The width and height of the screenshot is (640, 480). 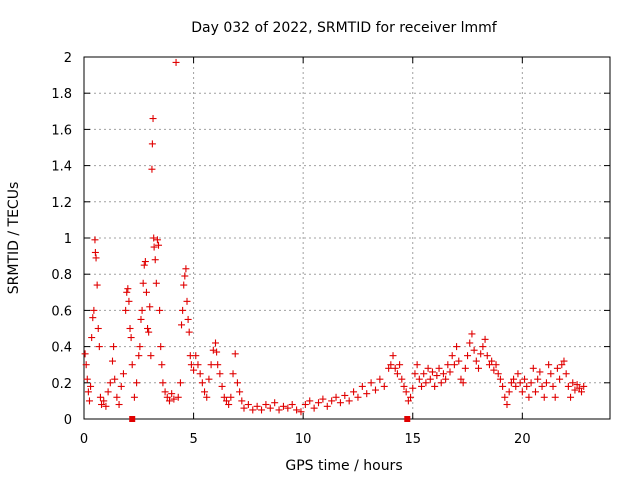 What do you see at coordinates (61, 311) in the screenshot?
I see `y-tick-label: 0.6` at bounding box center [61, 311].